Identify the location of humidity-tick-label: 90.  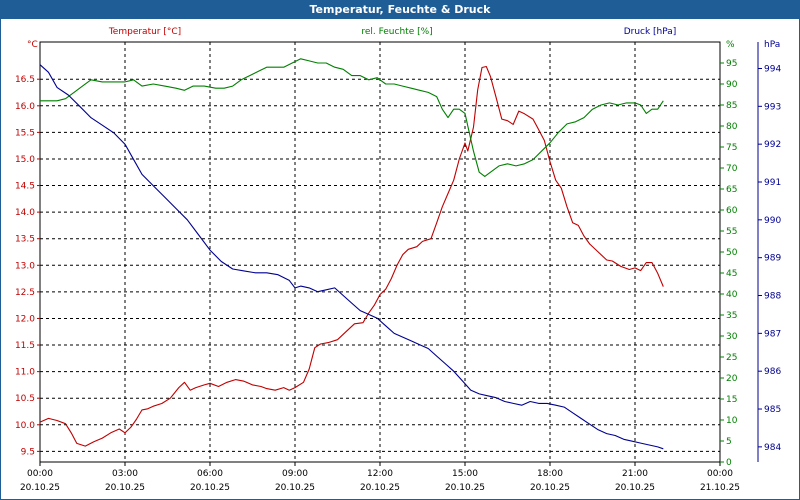
(732, 85).